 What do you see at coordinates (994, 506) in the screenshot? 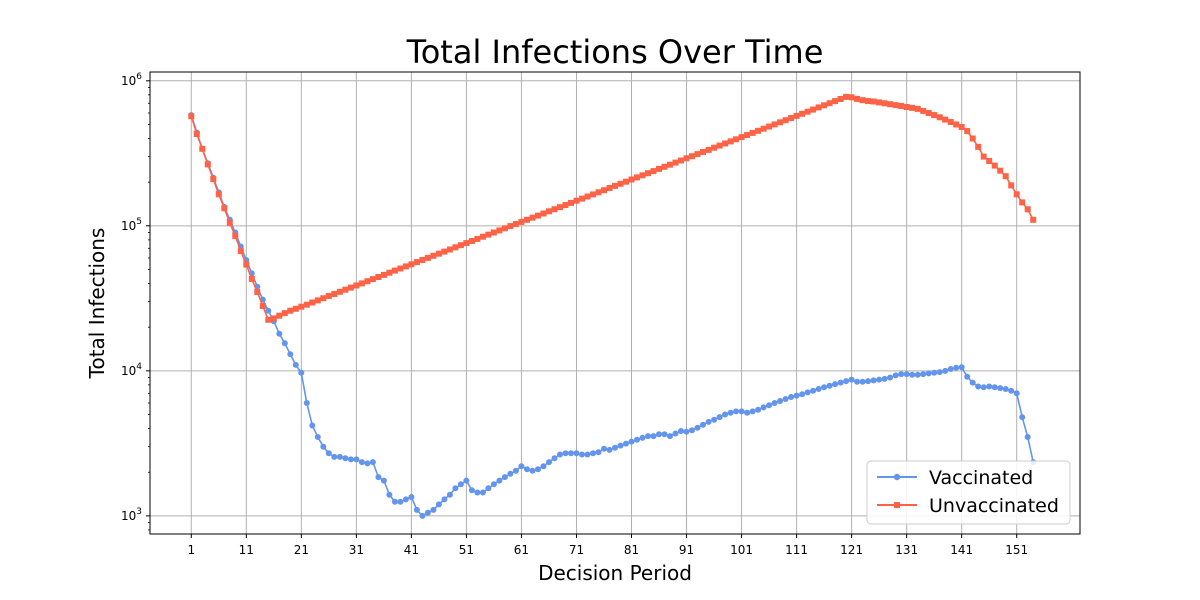
I see `legend-label-unvaccinated: Unvaccinated` at bounding box center [994, 506].